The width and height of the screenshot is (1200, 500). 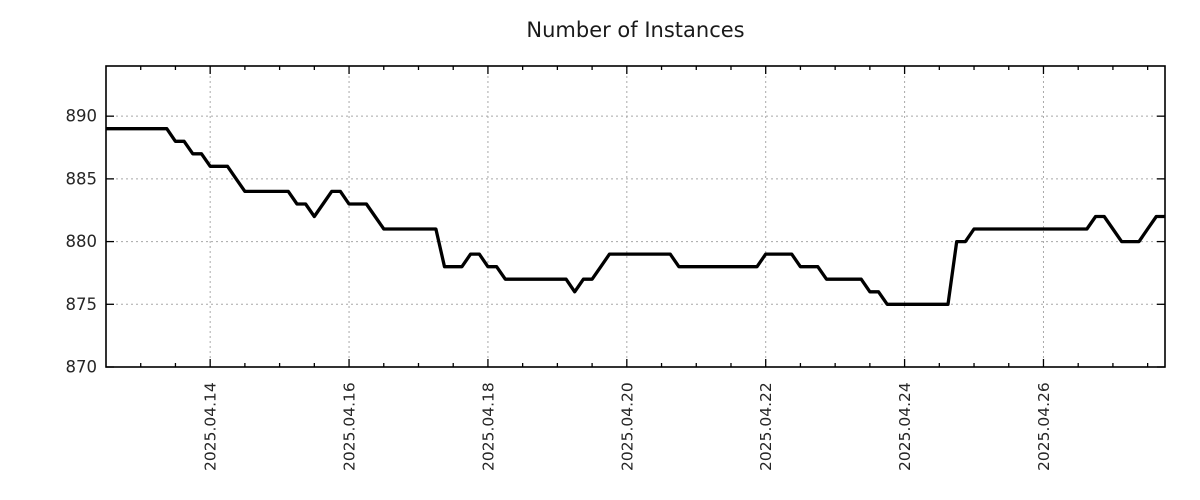 What do you see at coordinates (82, 241) in the screenshot?
I see `y-tick-label: 880` at bounding box center [82, 241].